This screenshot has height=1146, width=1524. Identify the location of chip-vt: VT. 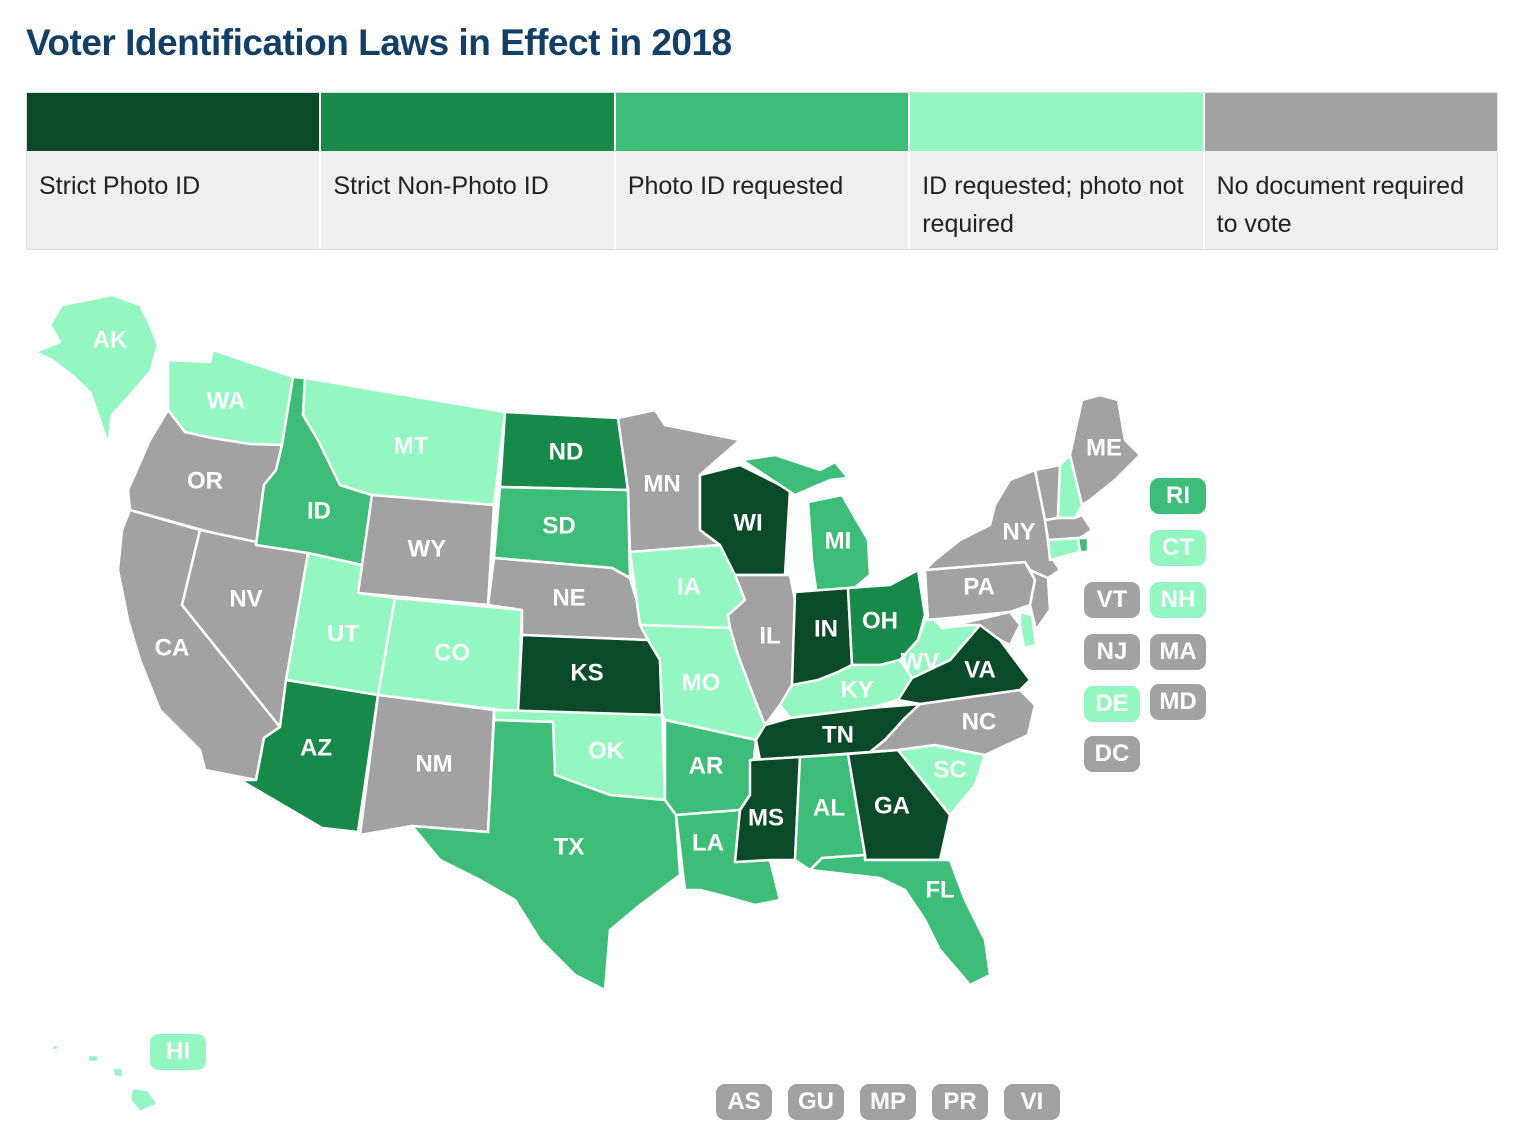
(1112, 600).